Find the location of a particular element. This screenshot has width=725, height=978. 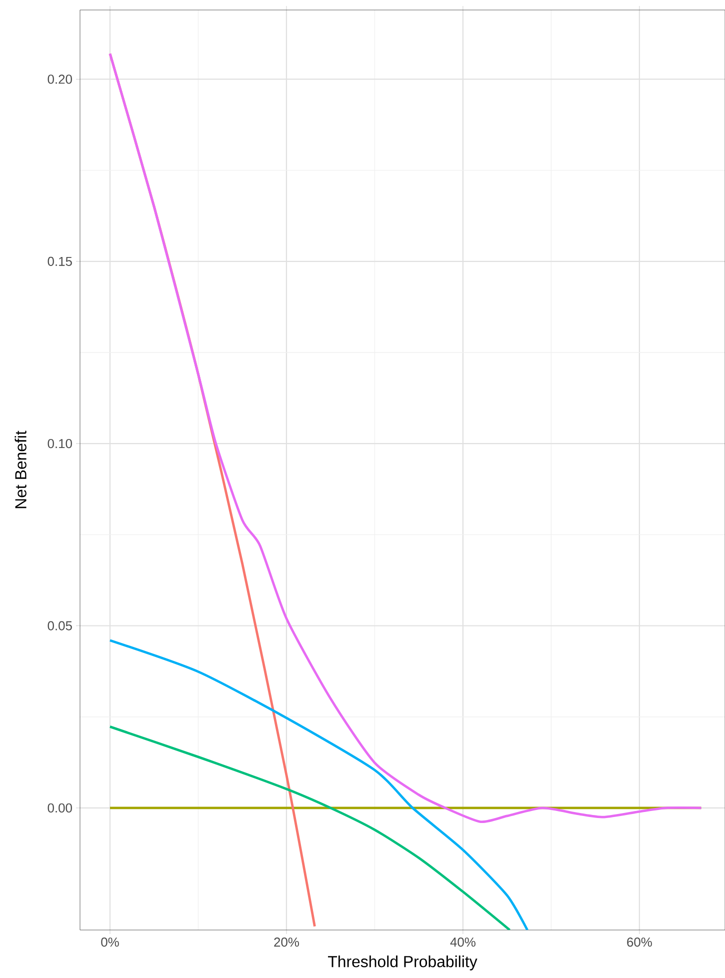

x-tick-label: 40% is located at coordinates (463, 942).